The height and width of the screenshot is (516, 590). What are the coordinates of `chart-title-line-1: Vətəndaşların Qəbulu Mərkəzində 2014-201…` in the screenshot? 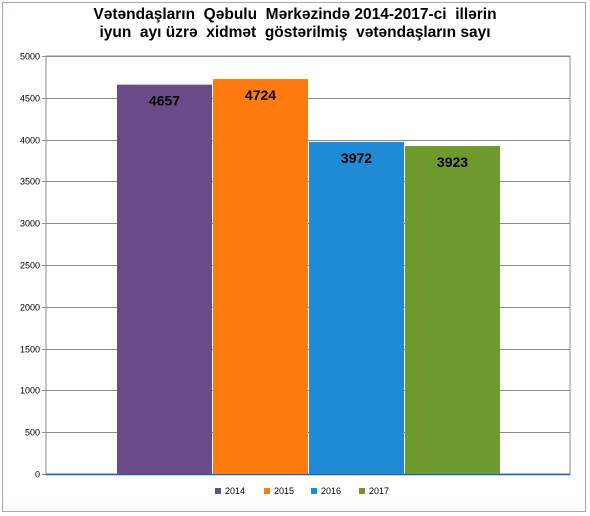 It's located at (295, 14).